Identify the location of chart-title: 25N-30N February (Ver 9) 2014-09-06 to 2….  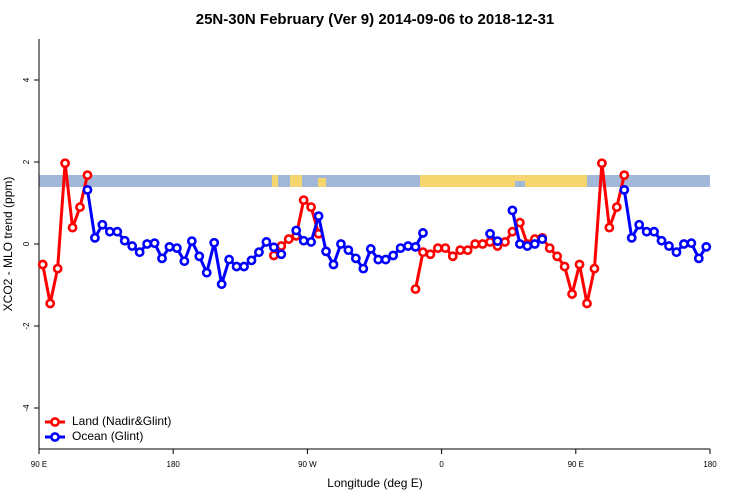
(375, 19).